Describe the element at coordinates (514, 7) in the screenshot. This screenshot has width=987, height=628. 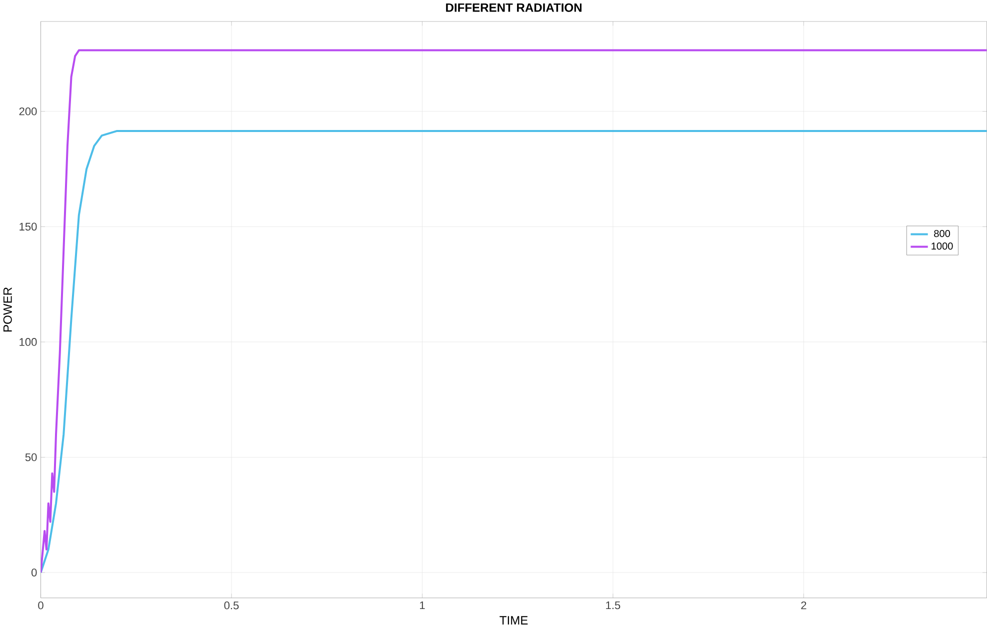
I see `chart-title: DIFFERENT RADIATION` at that location.